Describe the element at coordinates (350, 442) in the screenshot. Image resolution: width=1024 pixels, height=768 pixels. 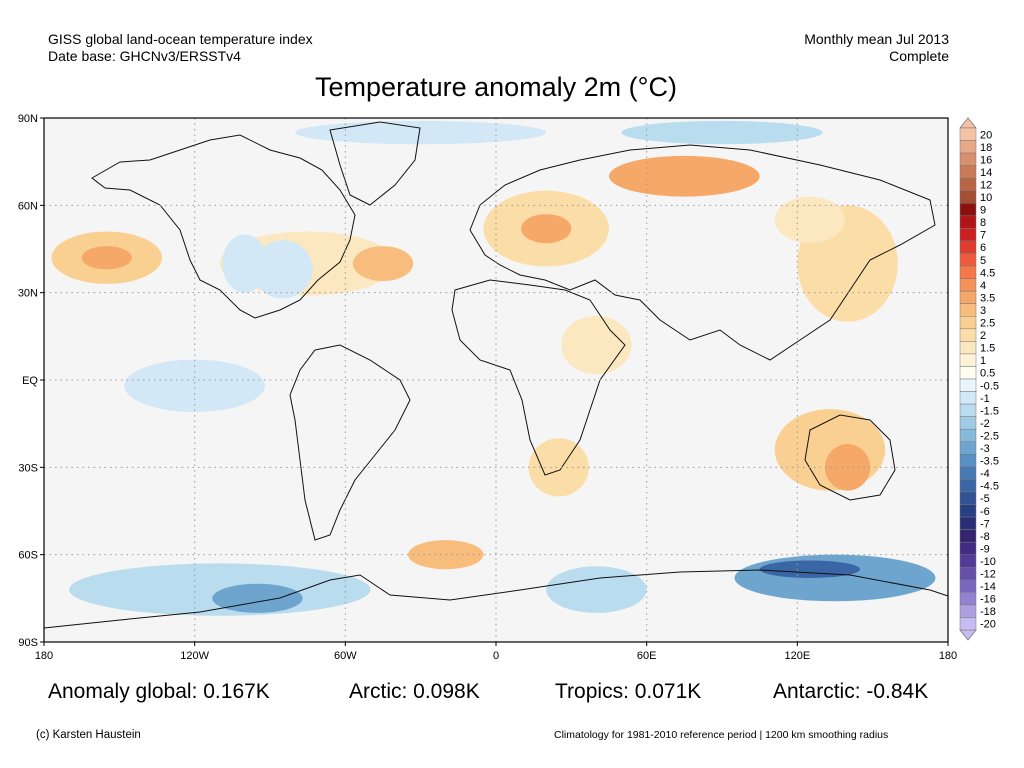
I see `south-america-outline` at that location.